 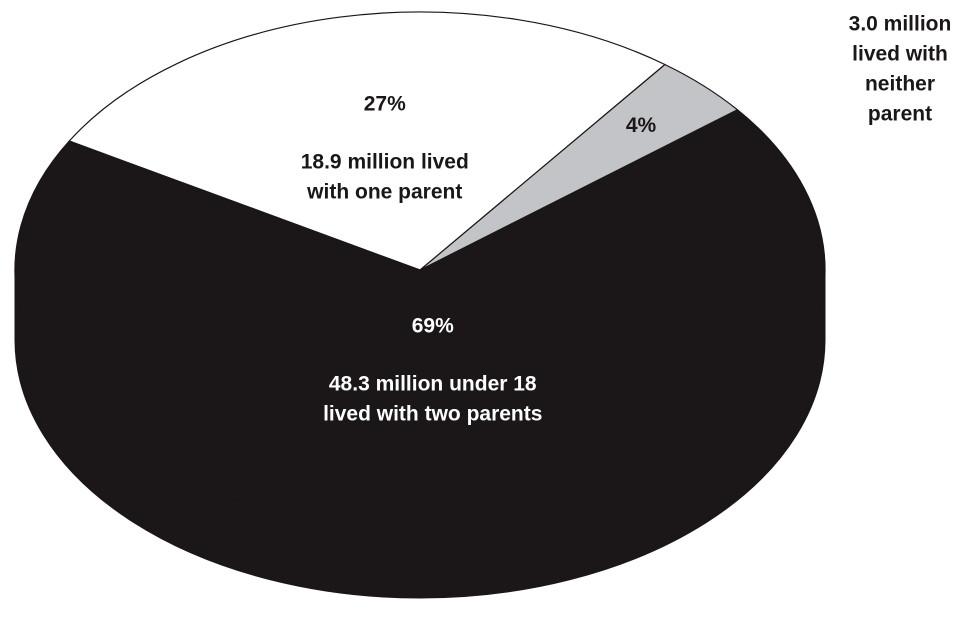 What do you see at coordinates (900, 24) in the screenshot?
I see `pie-outside-label-1-0: 3.0 million` at bounding box center [900, 24].